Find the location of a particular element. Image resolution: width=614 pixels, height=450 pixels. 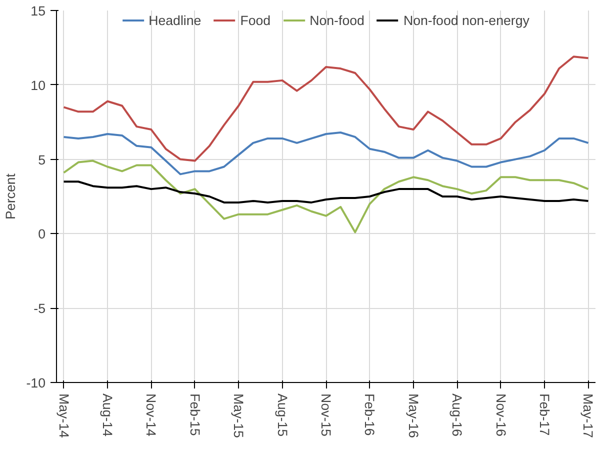

legend-label: Non-food is located at coordinates (337, 20).